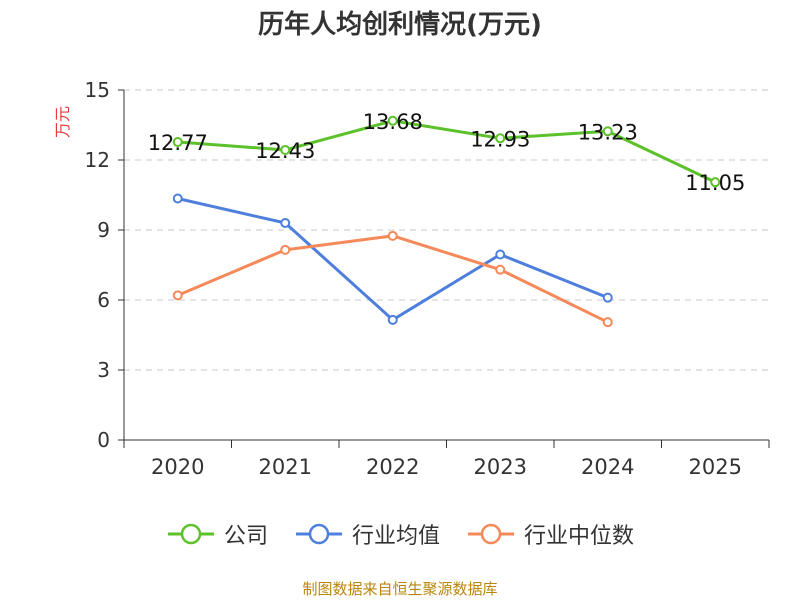 The width and height of the screenshot is (800, 600). What do you see at coordinates (285, 467) in the screenshot?
I see `x-tick-label: 2021` at bounding box center [285, 467].